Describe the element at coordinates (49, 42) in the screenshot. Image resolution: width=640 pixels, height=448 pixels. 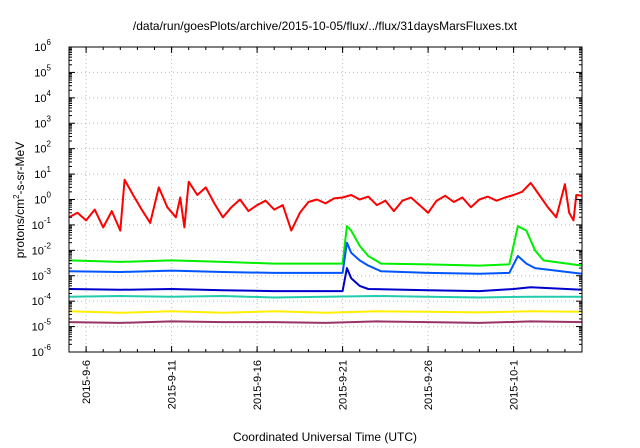
I see `y-tick-exponent: 6` at that location.